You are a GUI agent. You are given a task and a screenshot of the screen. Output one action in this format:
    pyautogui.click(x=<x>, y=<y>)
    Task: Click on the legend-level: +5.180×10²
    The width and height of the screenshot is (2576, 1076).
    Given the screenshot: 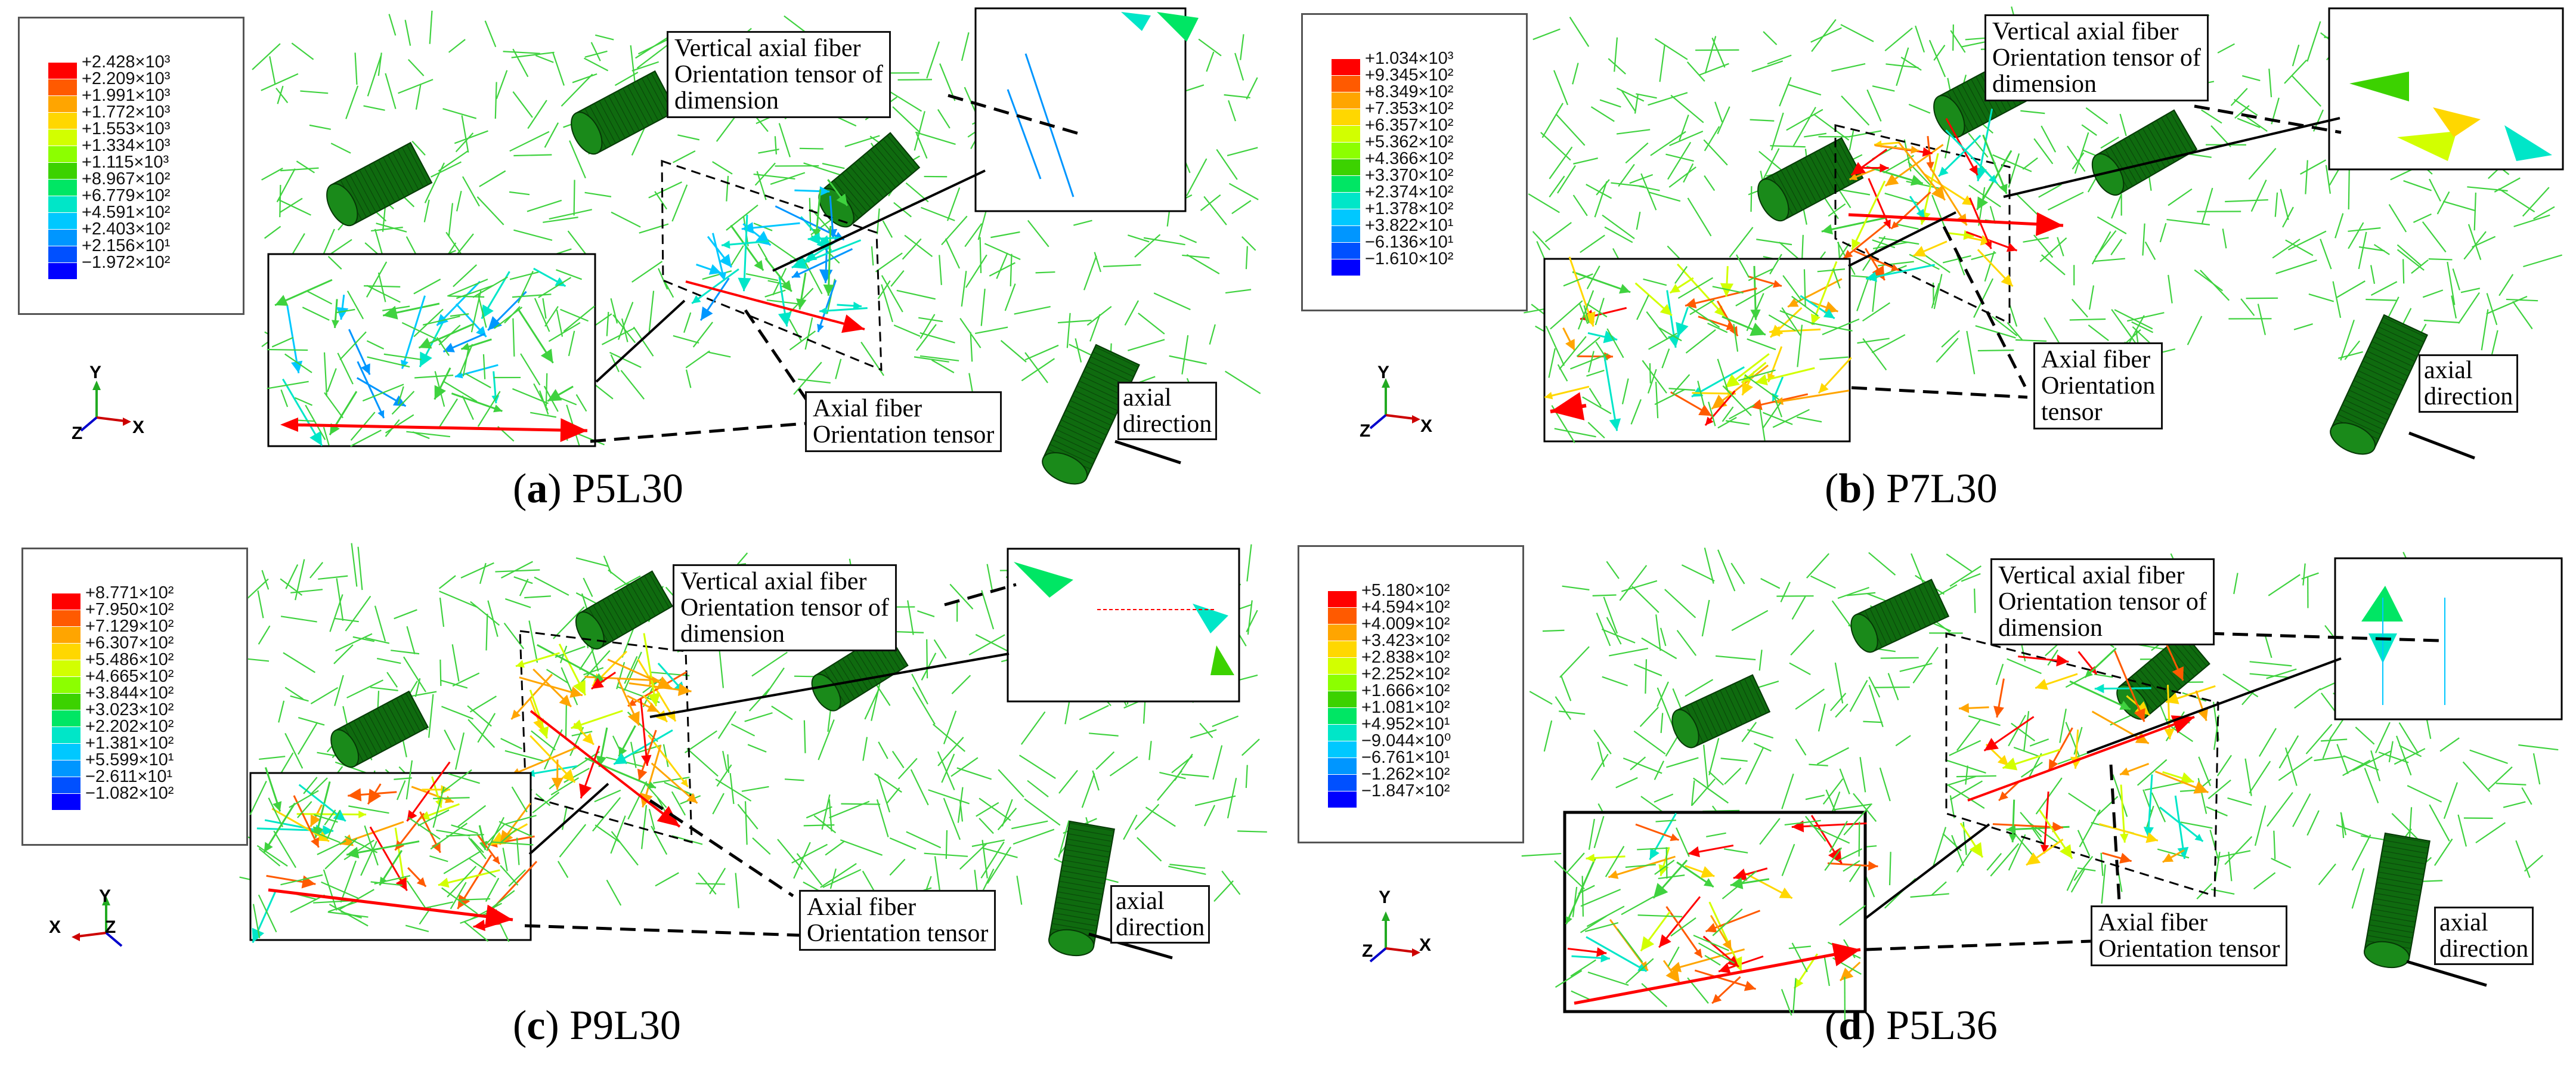 What is the action you would take?
    pyautogui.click(x=1406, y=590)
    